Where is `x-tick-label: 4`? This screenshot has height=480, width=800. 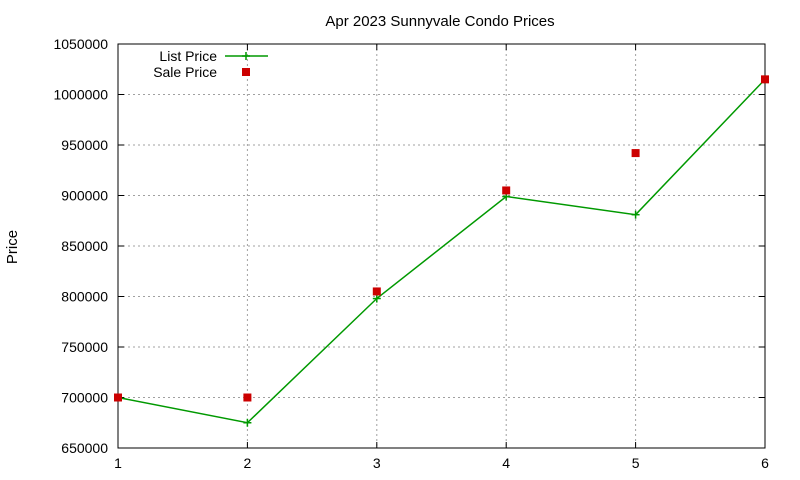 x-tick-label: 4 is located at coordinates (506, 463).